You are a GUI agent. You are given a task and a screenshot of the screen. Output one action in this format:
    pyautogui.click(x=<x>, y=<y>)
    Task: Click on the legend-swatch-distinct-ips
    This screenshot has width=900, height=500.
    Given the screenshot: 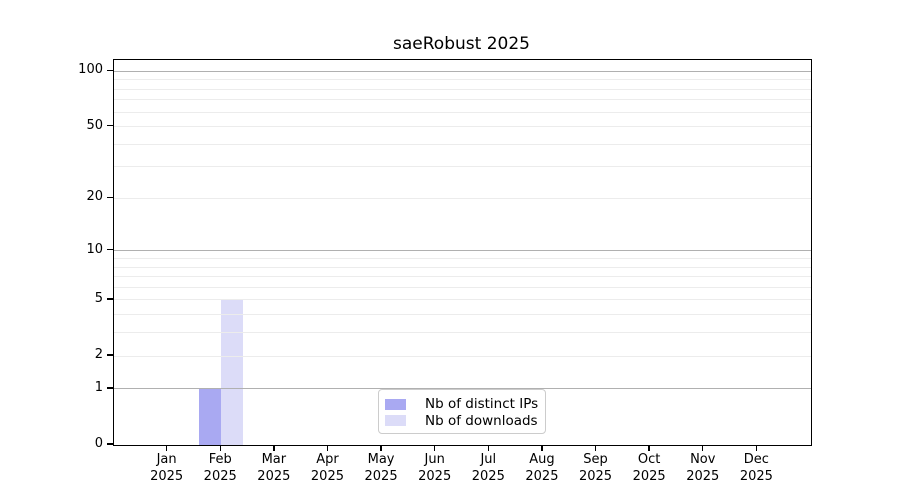 What is the action you would take?
    pyautogui.click(x=395, y=404)
    